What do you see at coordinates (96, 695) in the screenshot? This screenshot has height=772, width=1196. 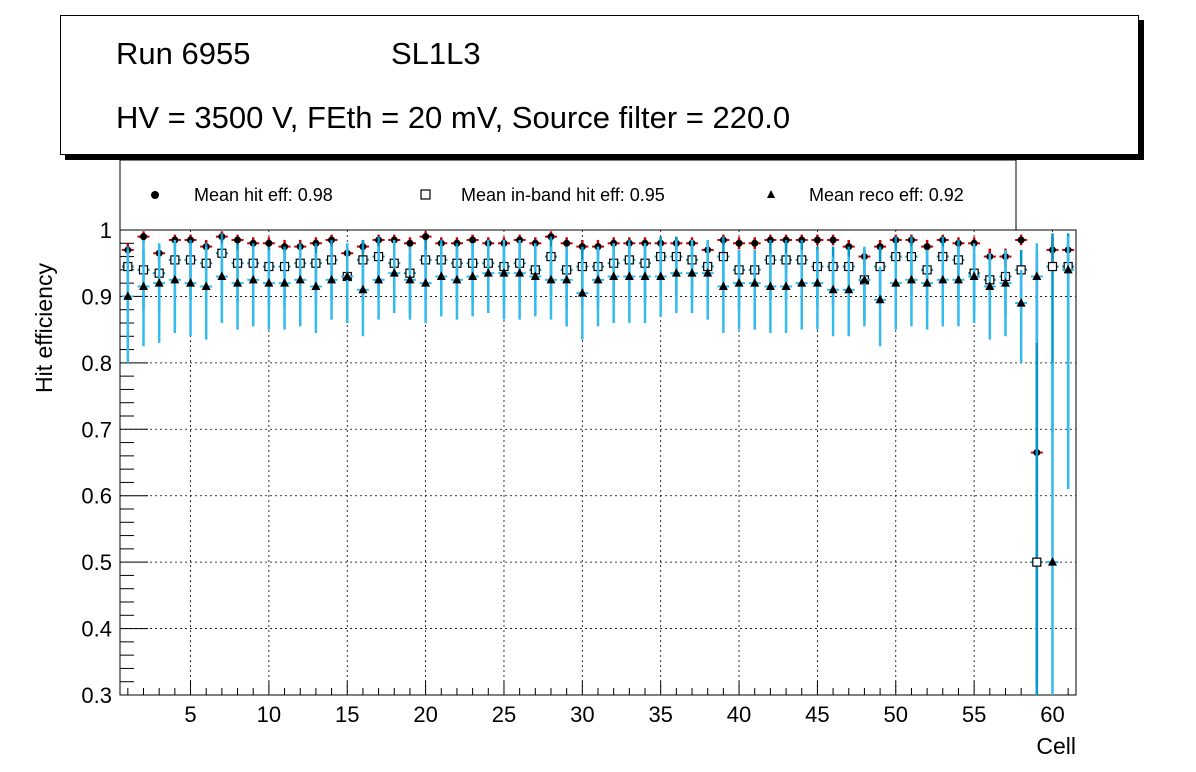 I see `y-tick-label: 0.3` at bounding box center [96, 695].